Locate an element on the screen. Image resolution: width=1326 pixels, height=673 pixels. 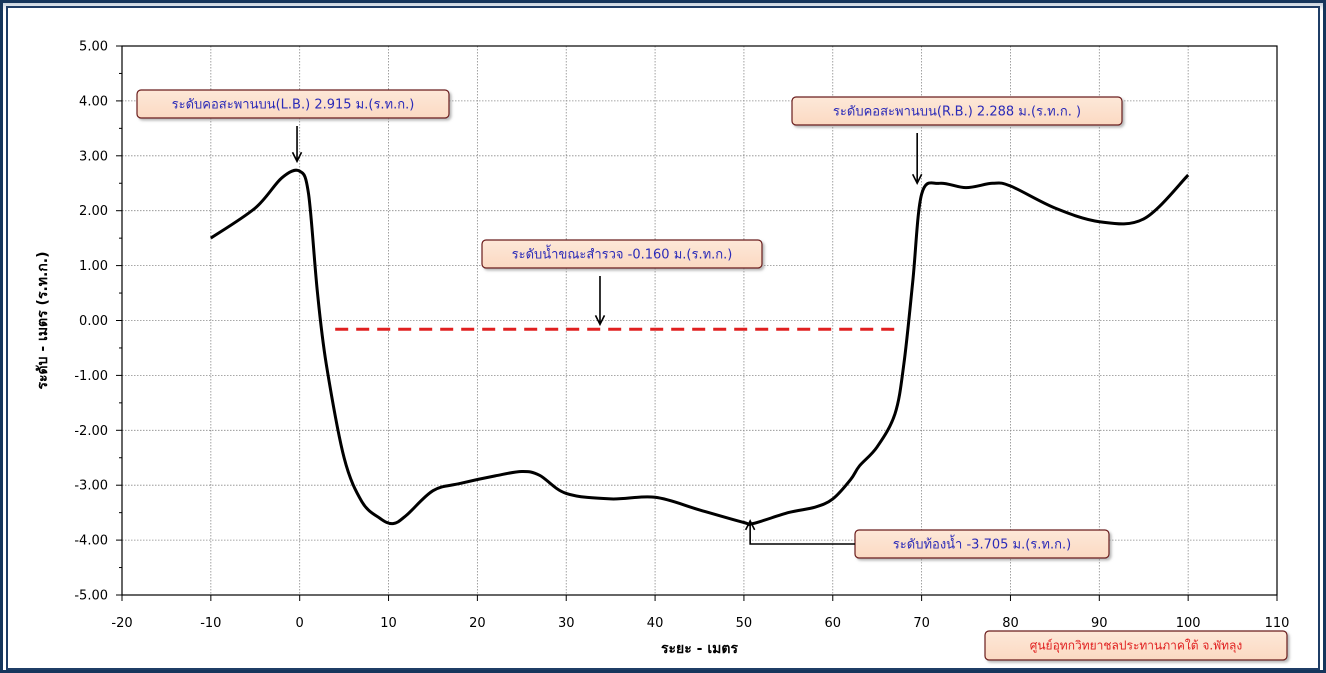
x-tick-label: 60 is located at coordinates (832, 623).